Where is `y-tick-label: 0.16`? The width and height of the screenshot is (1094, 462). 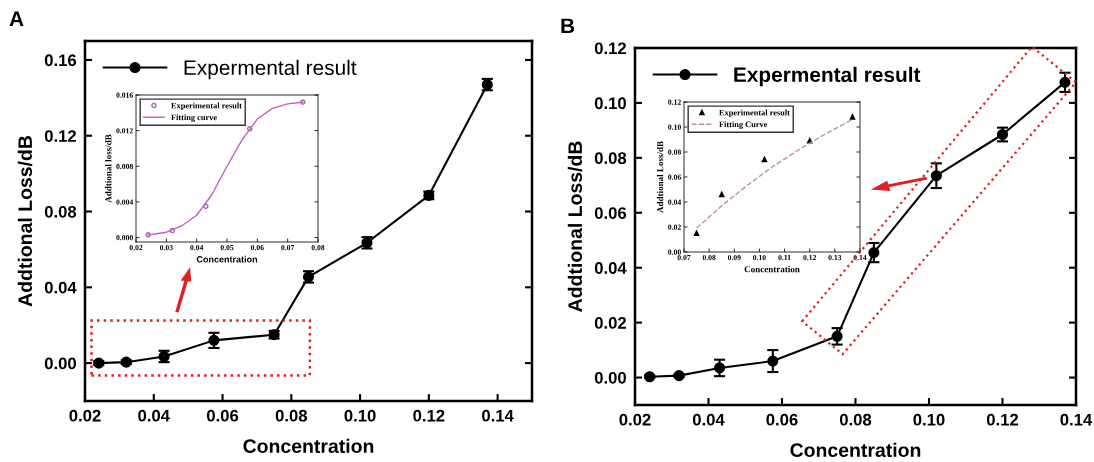
y-tick-label: 0.16 is located at coordinates (60, 60).